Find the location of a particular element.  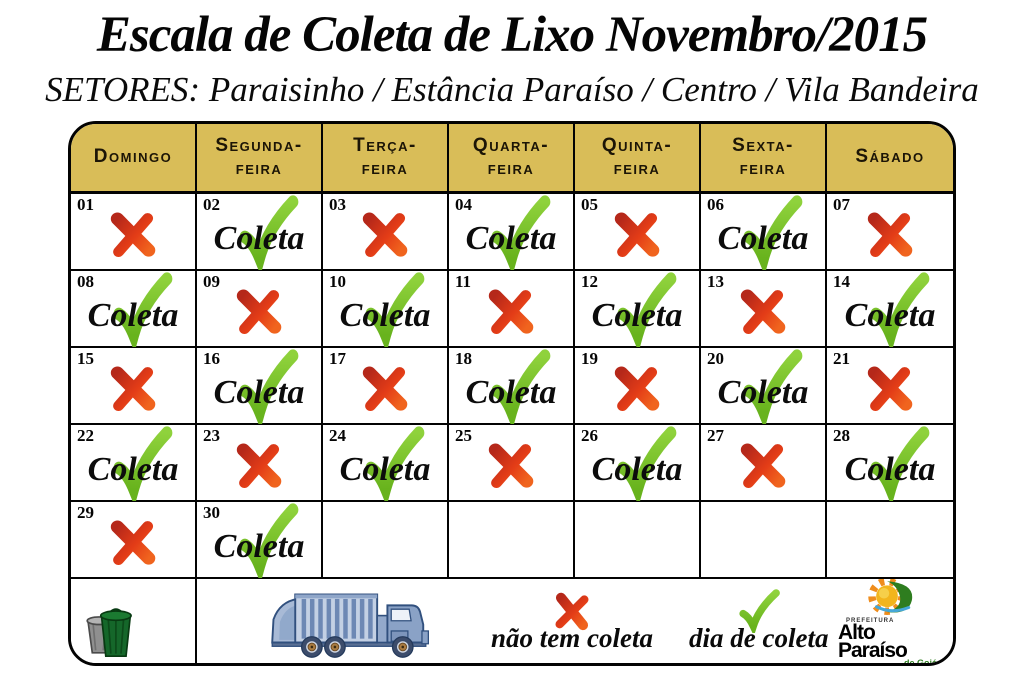

legend-no-coleta: não tem coleta is located at coordinates (572, 621).